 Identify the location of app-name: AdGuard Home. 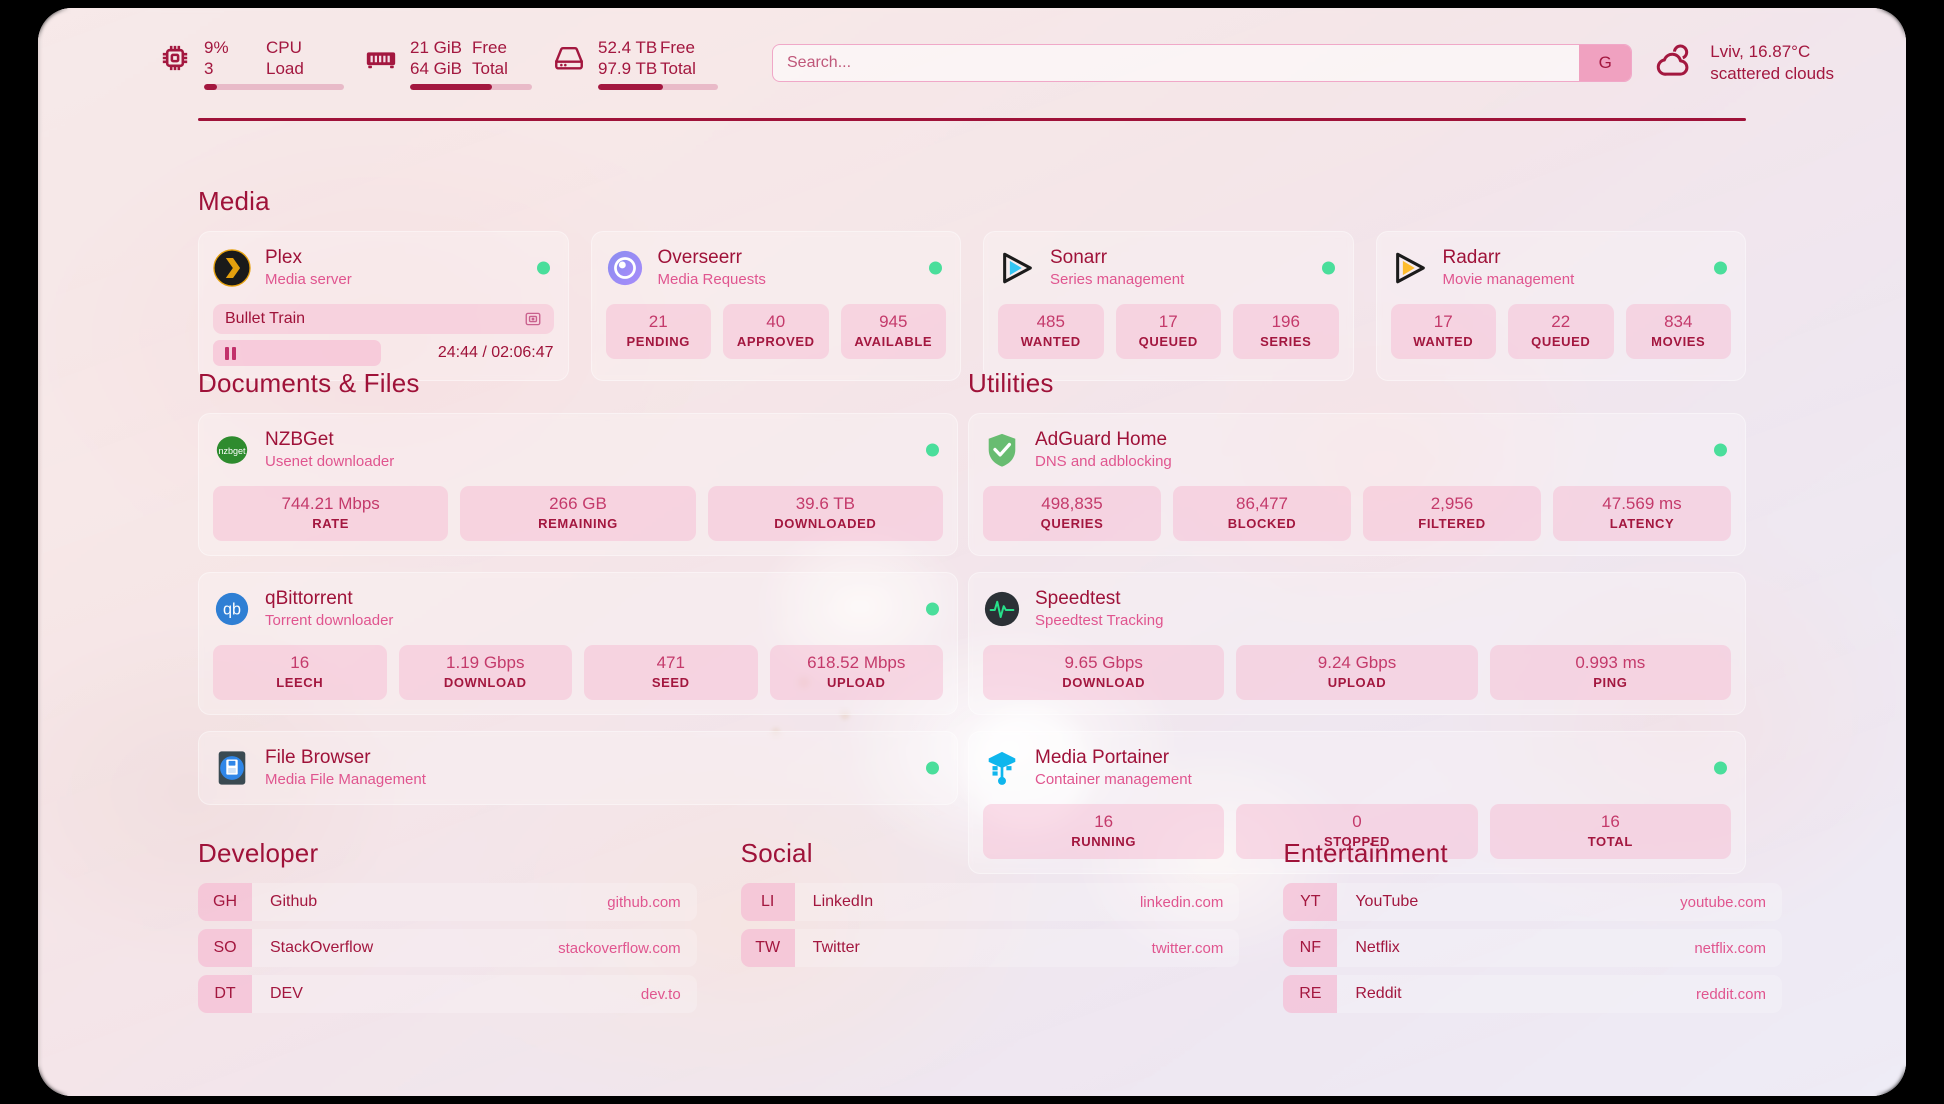
(1101, 439).